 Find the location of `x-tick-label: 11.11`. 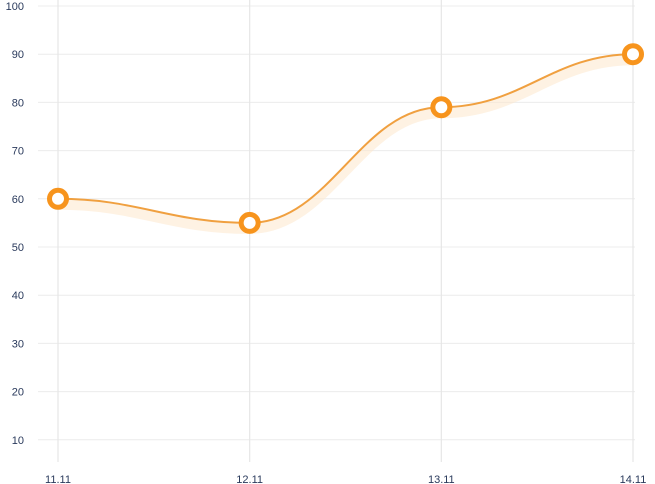

x-tick-label: 11.11 is located at coordinates (58, 479).